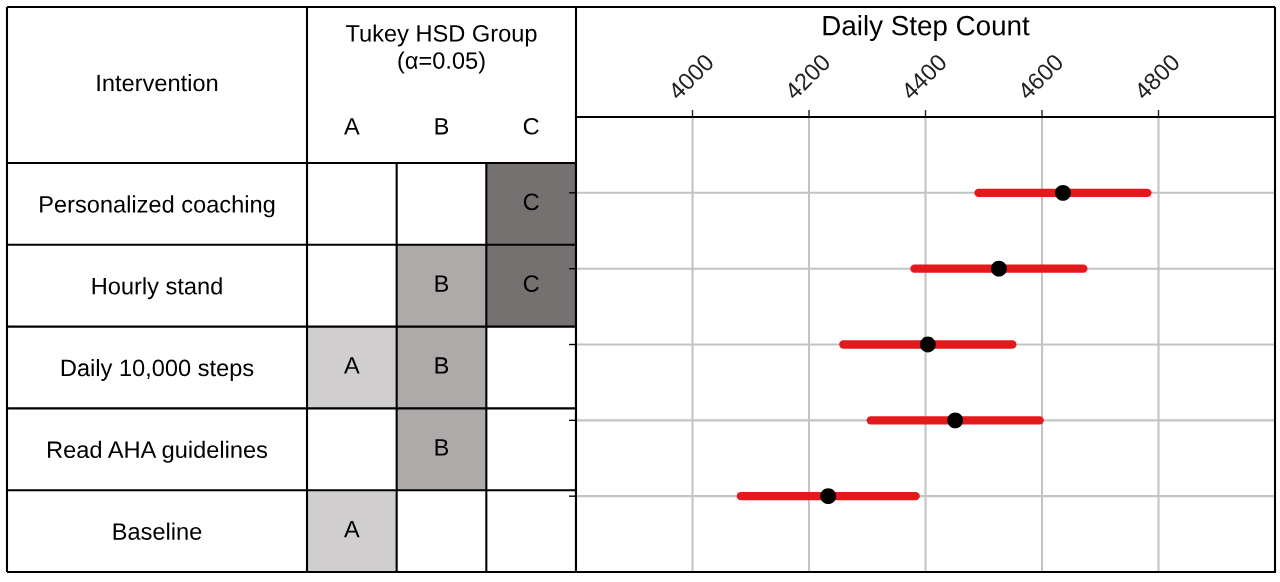 This screenshot has height=582, width=1280. Describe the element at coordinates (442, 126) in the screenshot. I see `x-tick-label: B` at that location.